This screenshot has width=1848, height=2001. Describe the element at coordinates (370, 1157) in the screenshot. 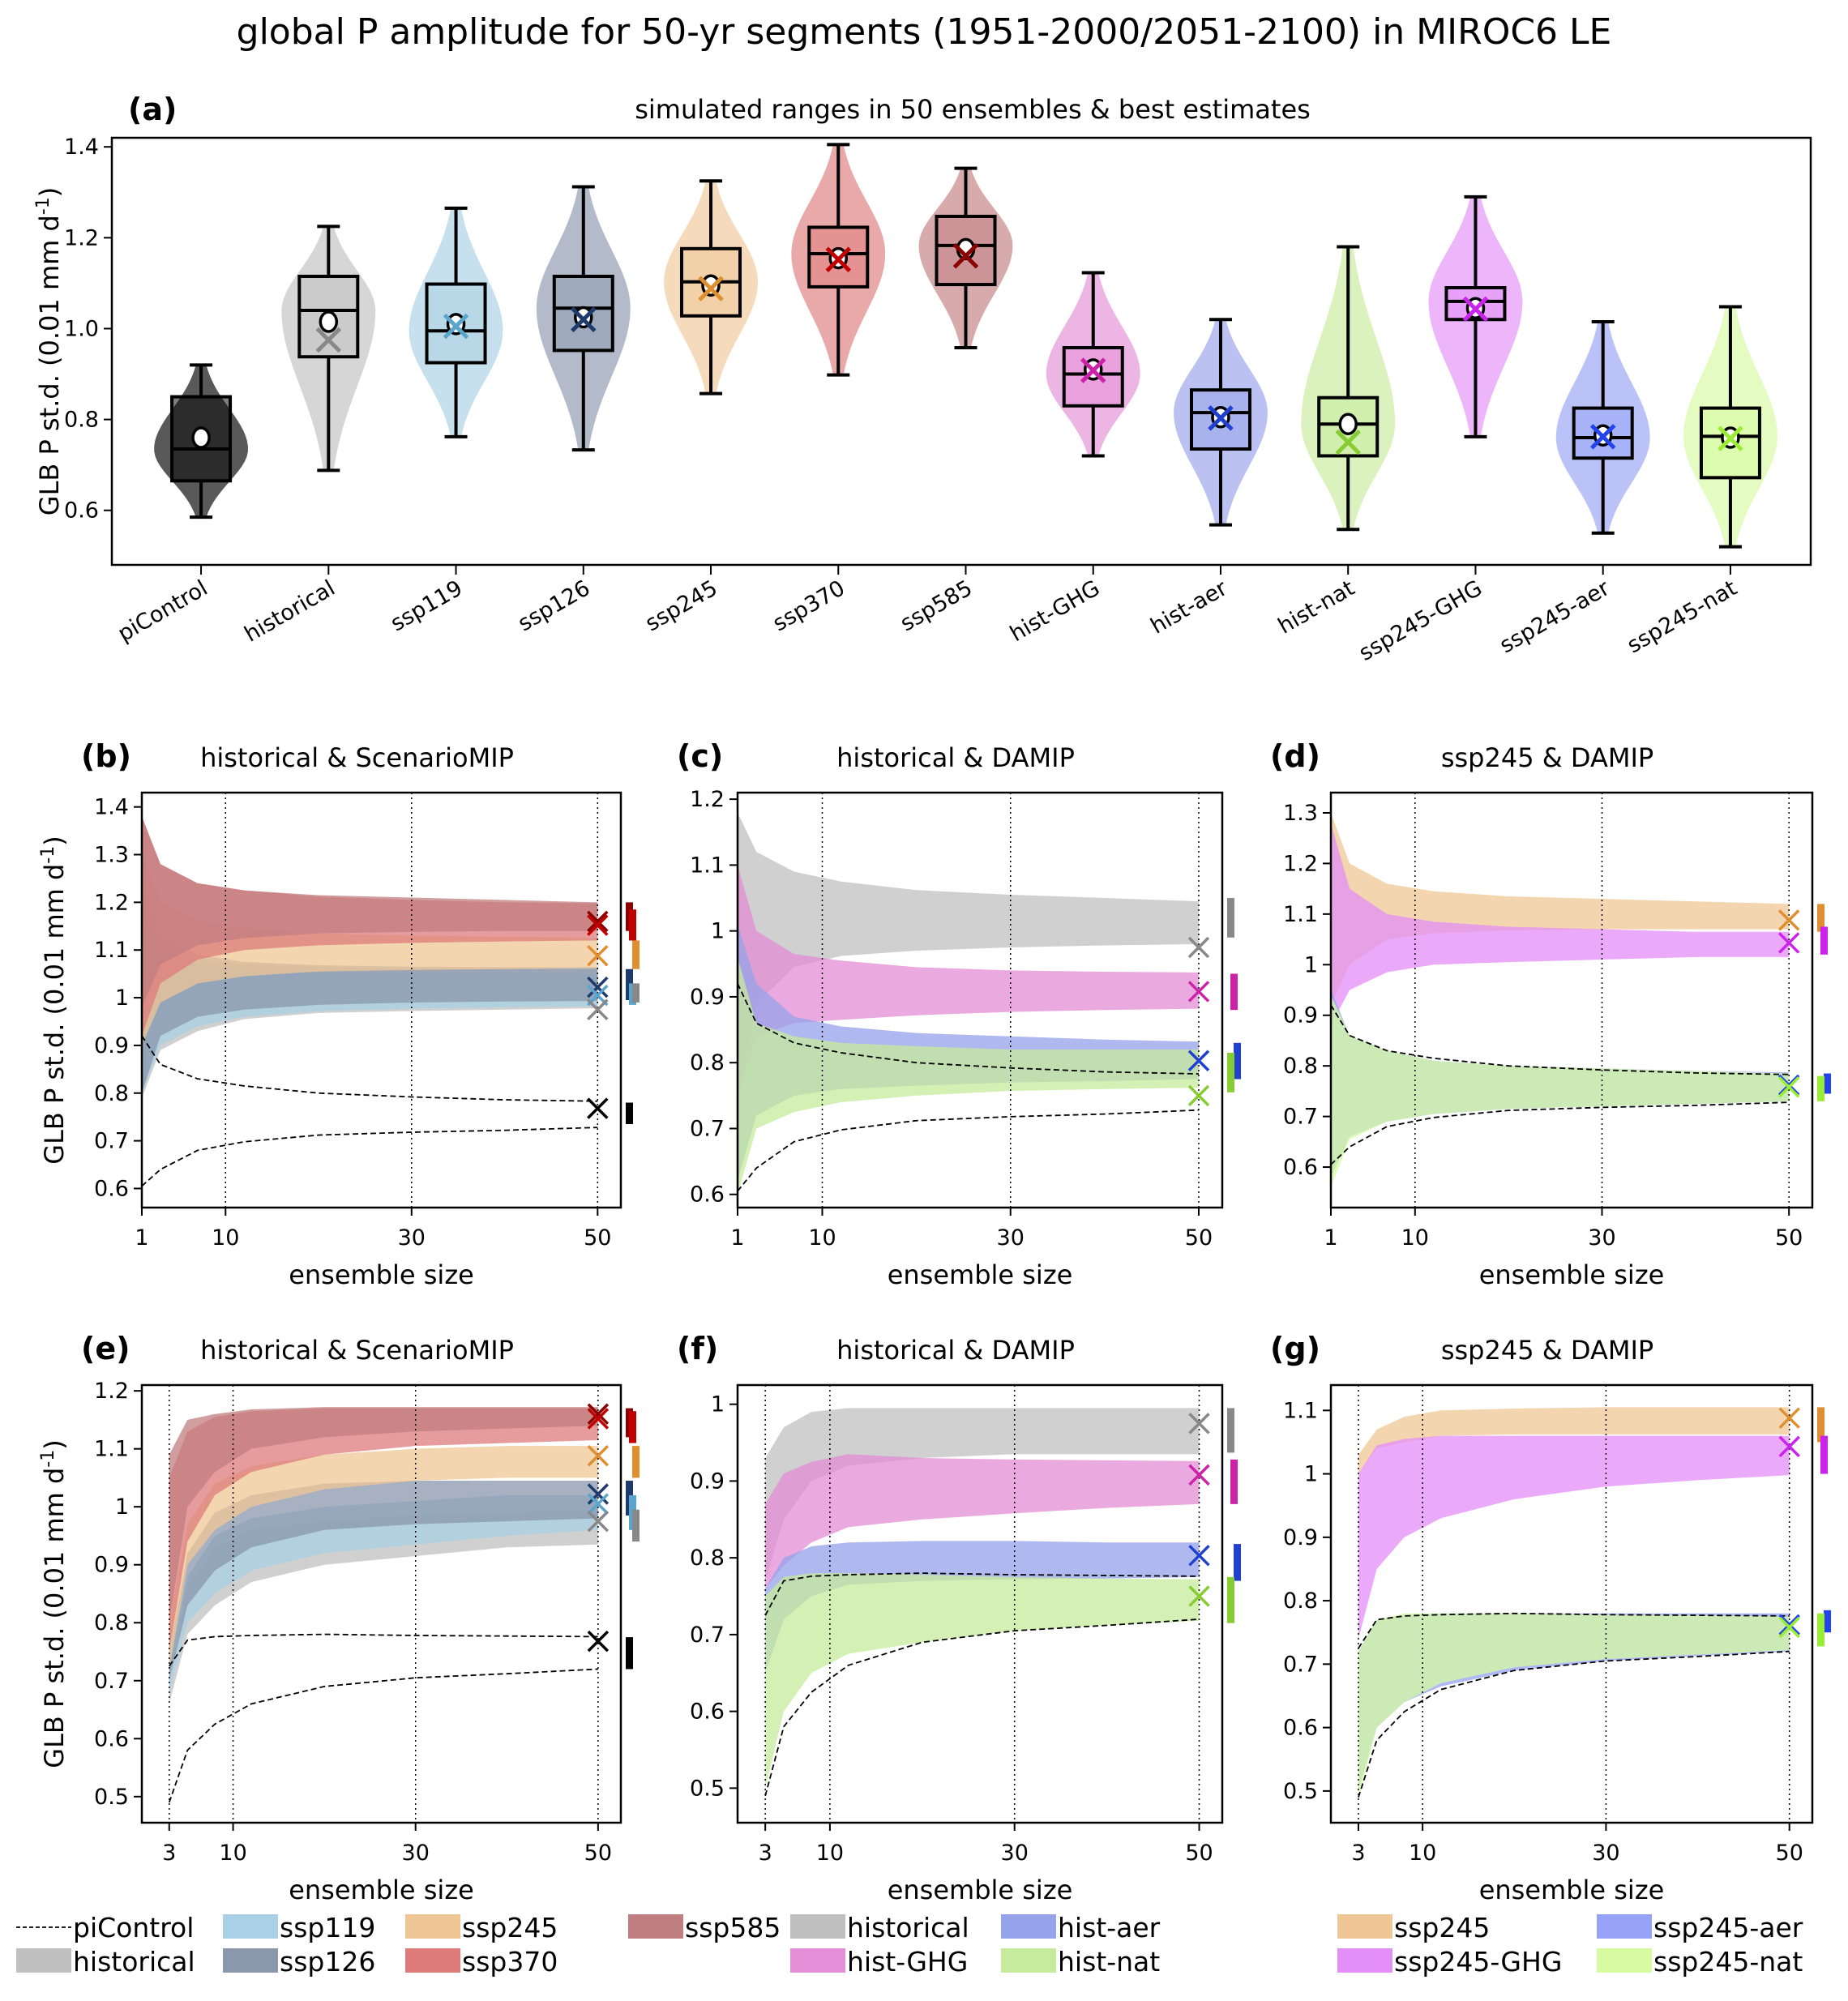

I see `picontrol-lo-line` at that location.